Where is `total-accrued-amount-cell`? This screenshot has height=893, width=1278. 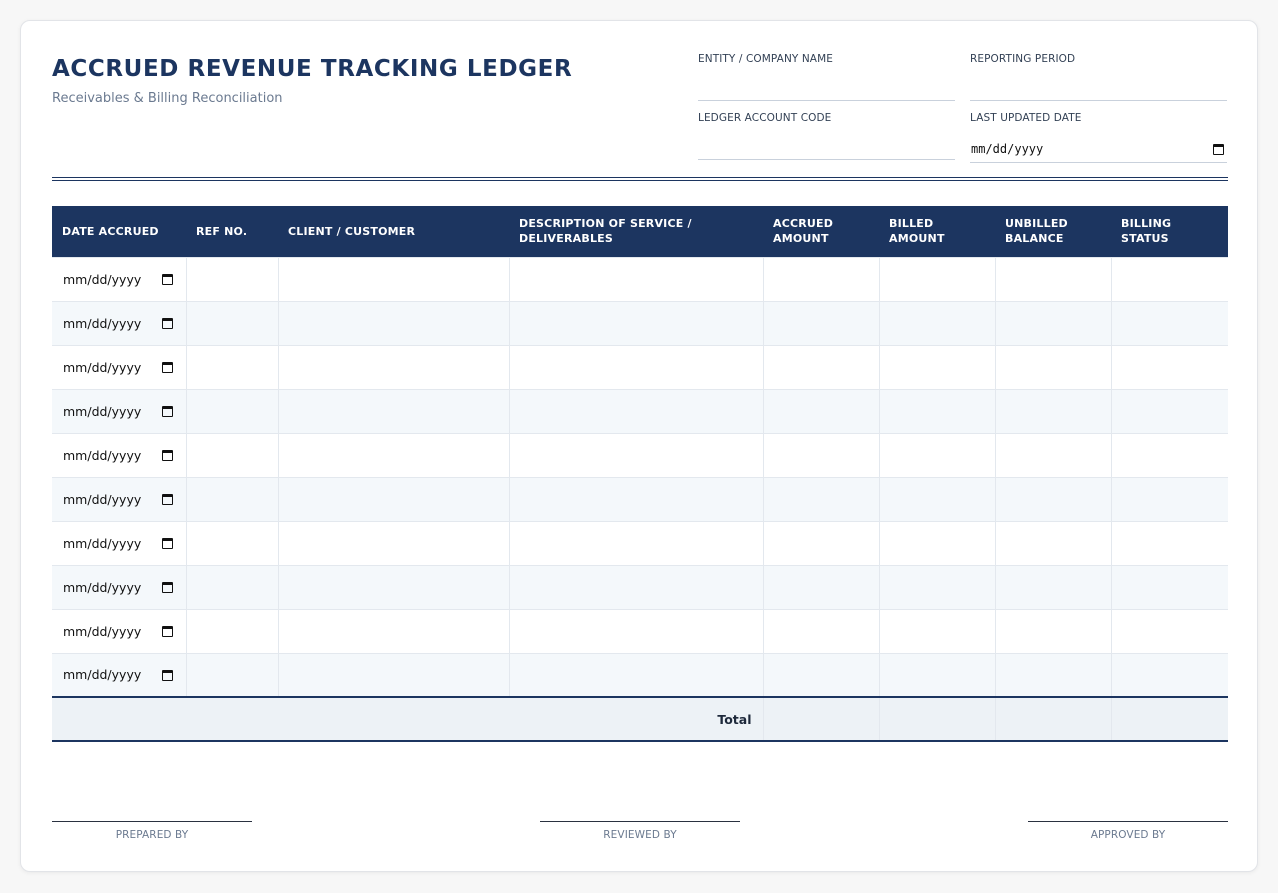
total-accrued-amount-cell is located at coordinates (821, 719).